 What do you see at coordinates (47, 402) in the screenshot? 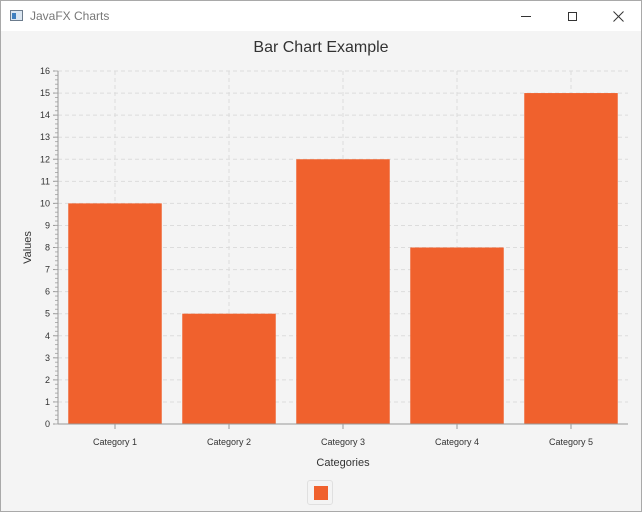
I see `y-tick-label: 1` at bounding box center [47, 402].